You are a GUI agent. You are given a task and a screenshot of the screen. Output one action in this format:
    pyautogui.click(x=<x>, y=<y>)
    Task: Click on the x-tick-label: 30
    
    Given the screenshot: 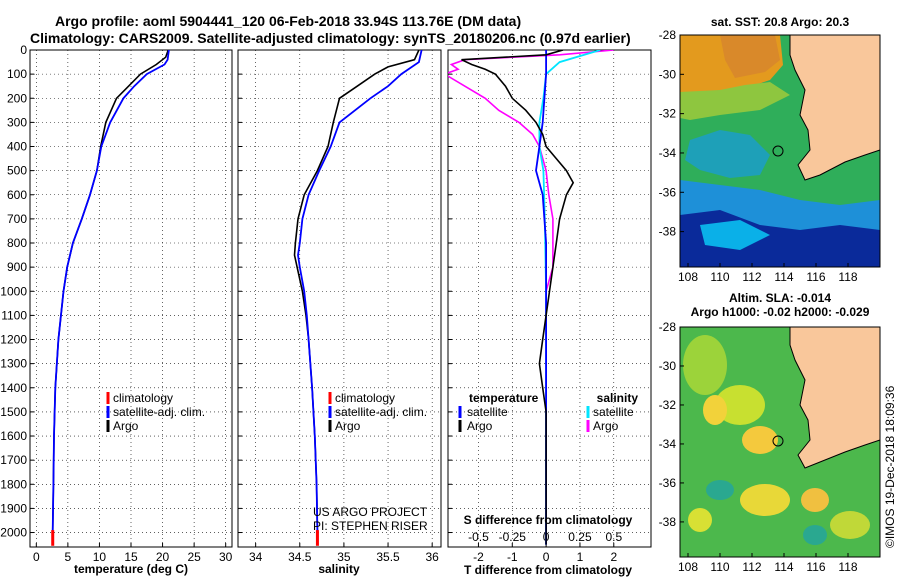 What is the action you would take?
    pyautogui.click(x=226, y=557)
    